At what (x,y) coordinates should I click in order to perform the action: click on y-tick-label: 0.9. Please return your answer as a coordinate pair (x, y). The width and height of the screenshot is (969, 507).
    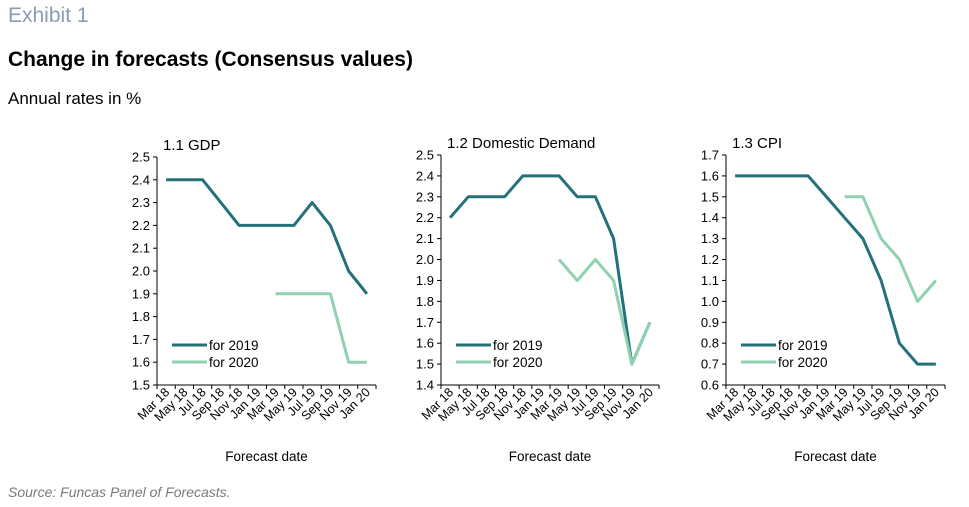
    Looking at the image, I should click on (710, 322).